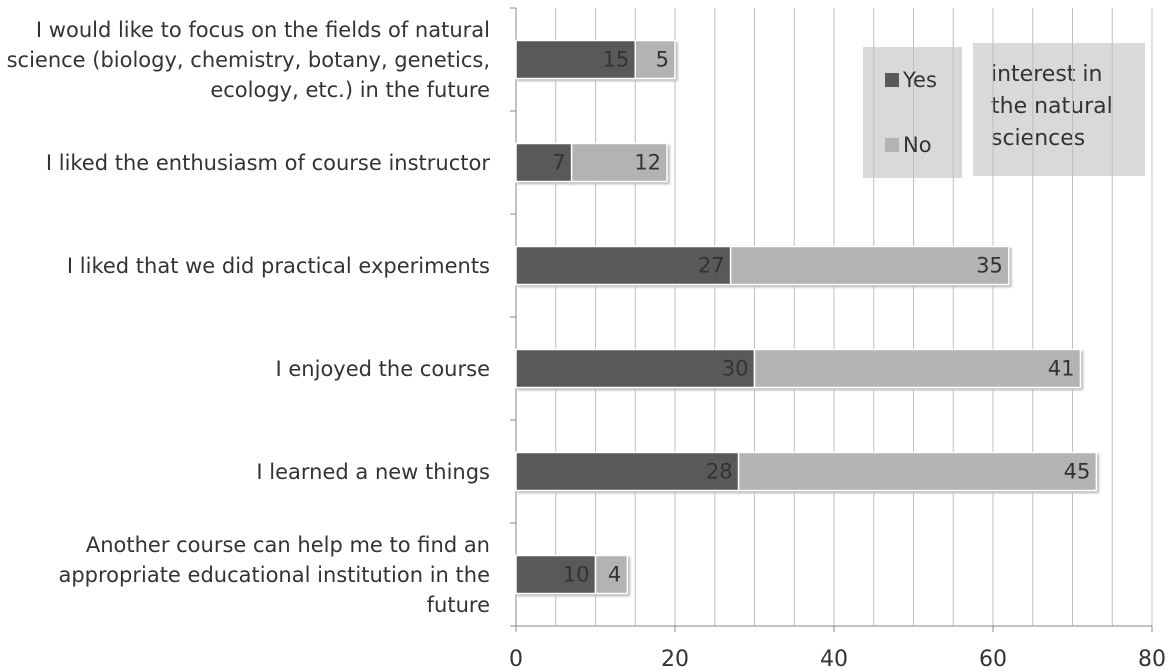 The height and width of the screenshot is (671, 1167). I want to click on y-tick-label: I learned a new things, so click(373, 471).